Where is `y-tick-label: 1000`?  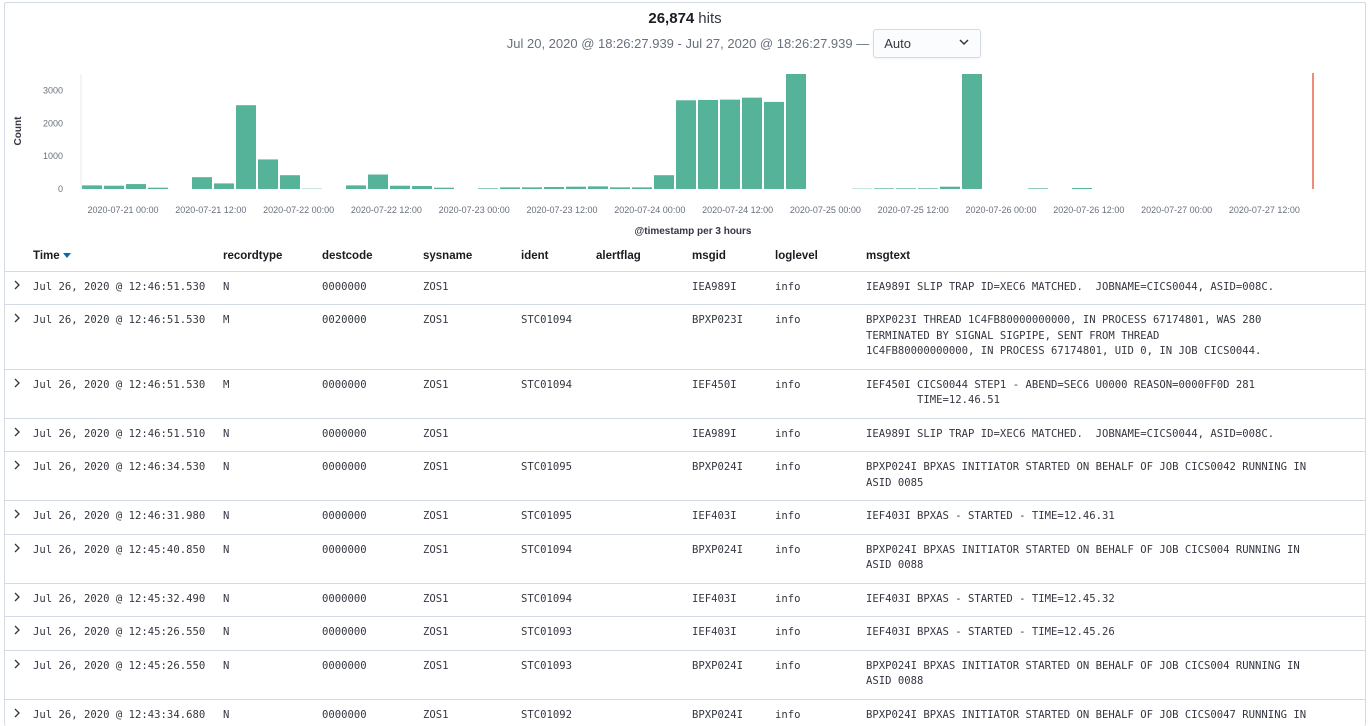
y-tick-label: 1000 is located at coordinates (53, 156).